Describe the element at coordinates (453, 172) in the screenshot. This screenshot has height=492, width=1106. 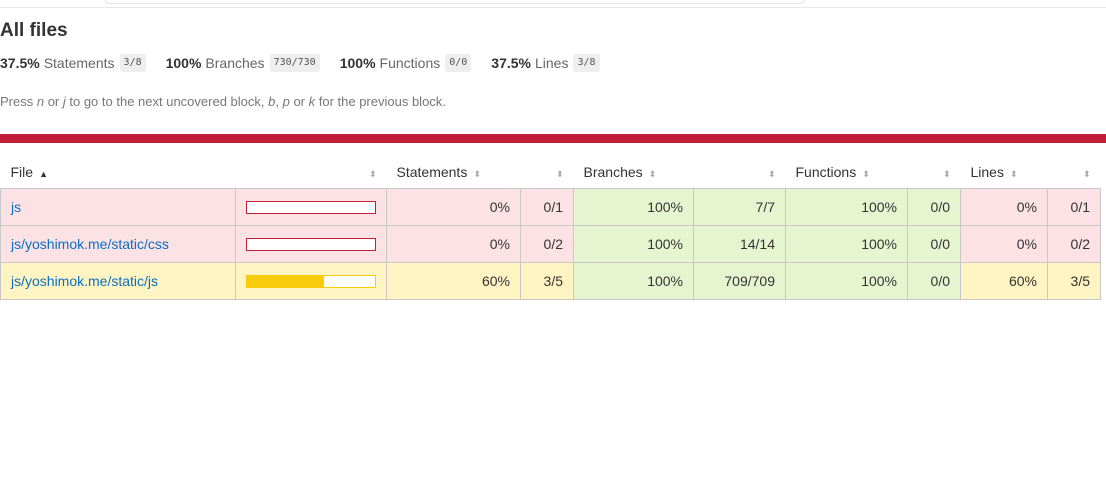
I see `header-statements: Statements ⬍` at that location.